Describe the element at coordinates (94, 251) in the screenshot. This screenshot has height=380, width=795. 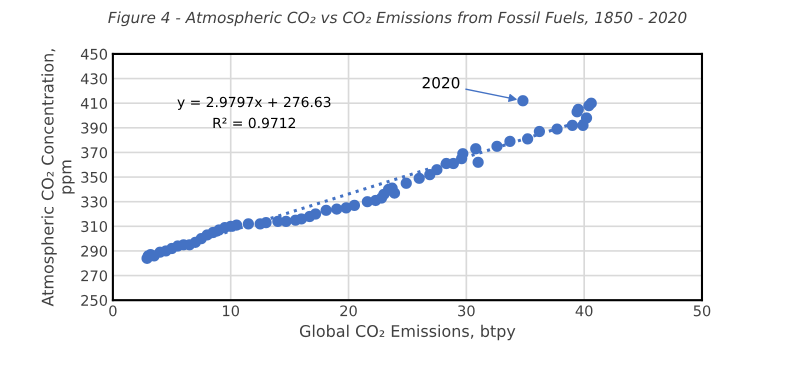
I see `y-tick-label: 290` at that location.